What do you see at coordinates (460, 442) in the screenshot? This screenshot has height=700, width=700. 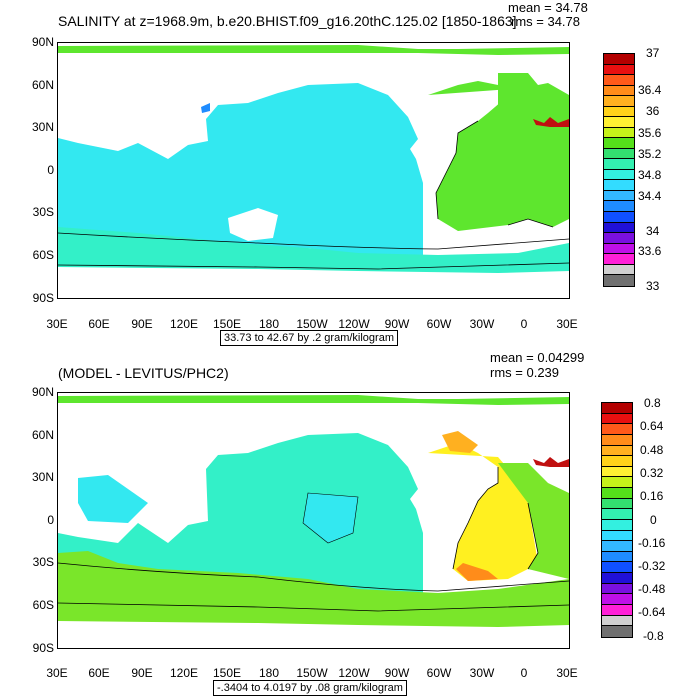 I see `north-atlantic-orange` at bounding box center [460, 442].